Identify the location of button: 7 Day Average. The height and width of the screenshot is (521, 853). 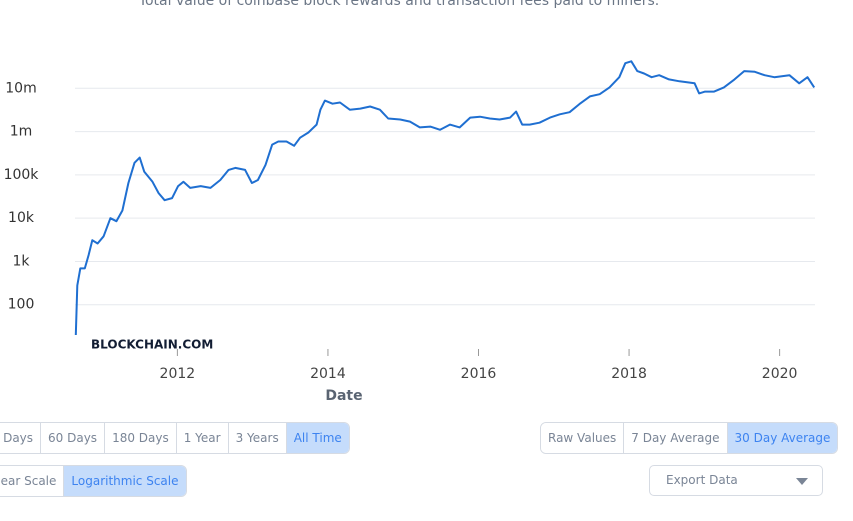
(676, 438).